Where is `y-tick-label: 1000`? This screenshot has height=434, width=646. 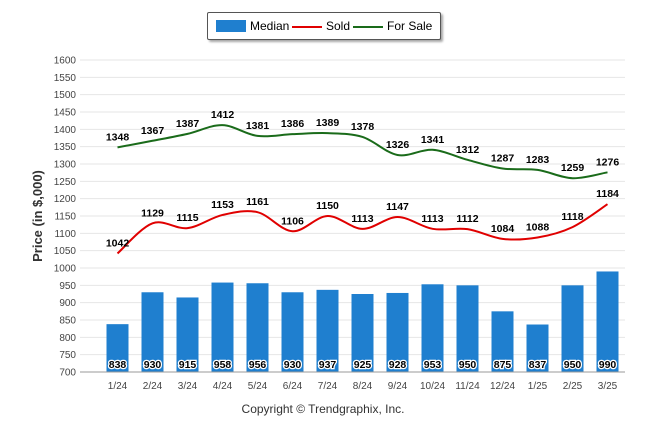 y-tick-label: 1000 is located at coordinates (65, 269).